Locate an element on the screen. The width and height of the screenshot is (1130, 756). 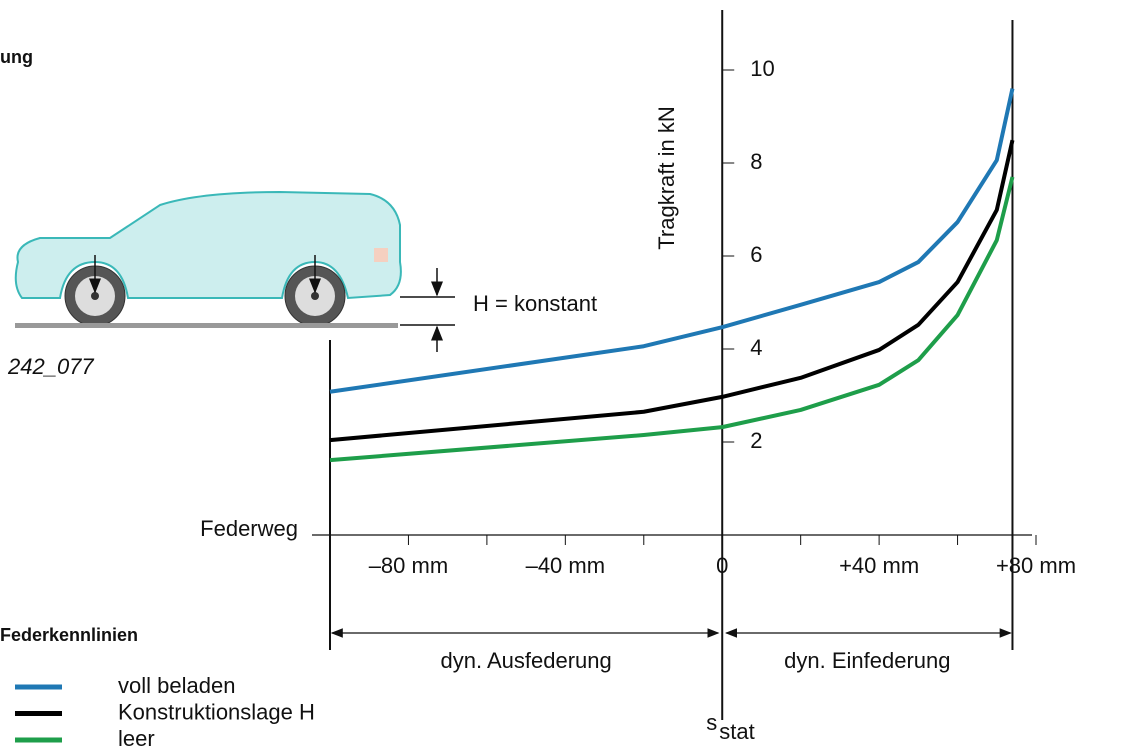
title: ung is located at coordinates (16, 57).